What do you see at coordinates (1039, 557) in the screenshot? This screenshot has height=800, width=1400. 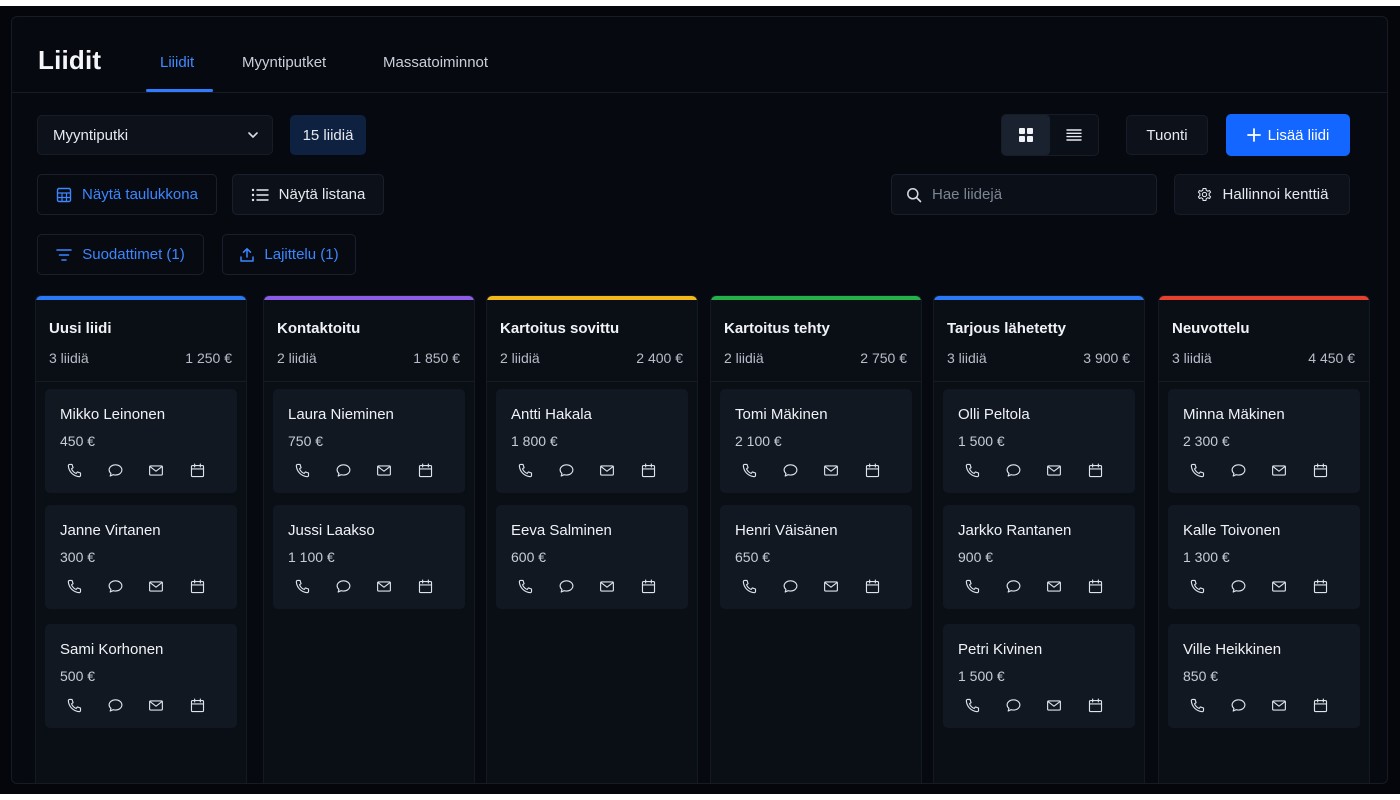 I see `lead-card: Jarkko Rantanen 900 €` at bounding box center [1039, 557].